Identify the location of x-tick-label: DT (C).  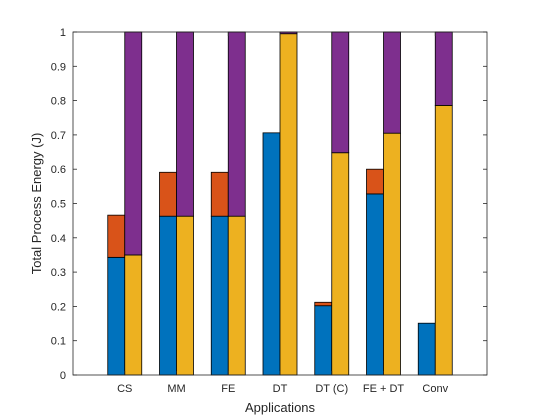
(331, 389).